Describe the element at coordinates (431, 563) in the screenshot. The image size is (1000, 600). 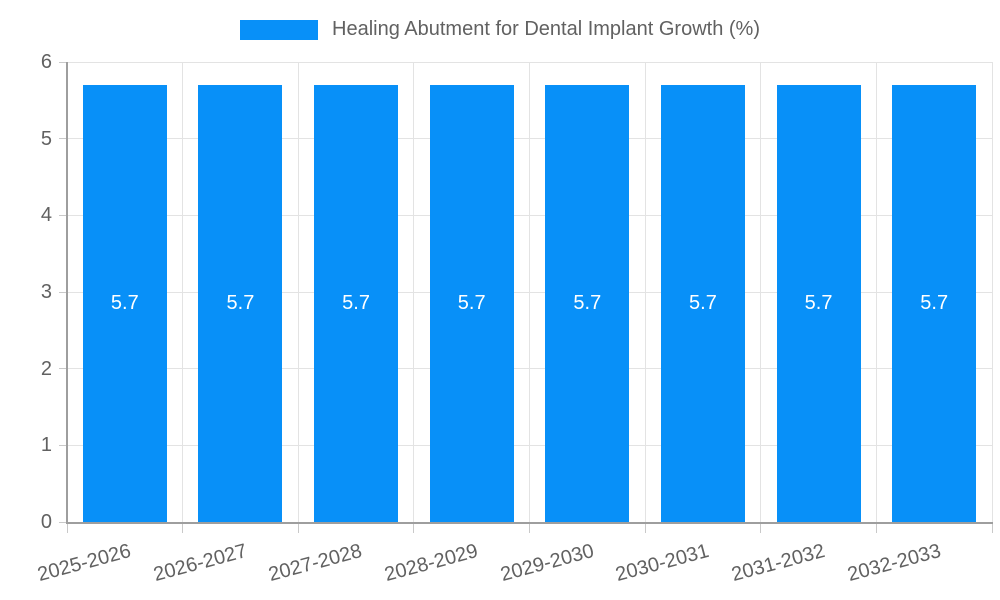
I see `x-tick-label: 2028-2029` at that location.